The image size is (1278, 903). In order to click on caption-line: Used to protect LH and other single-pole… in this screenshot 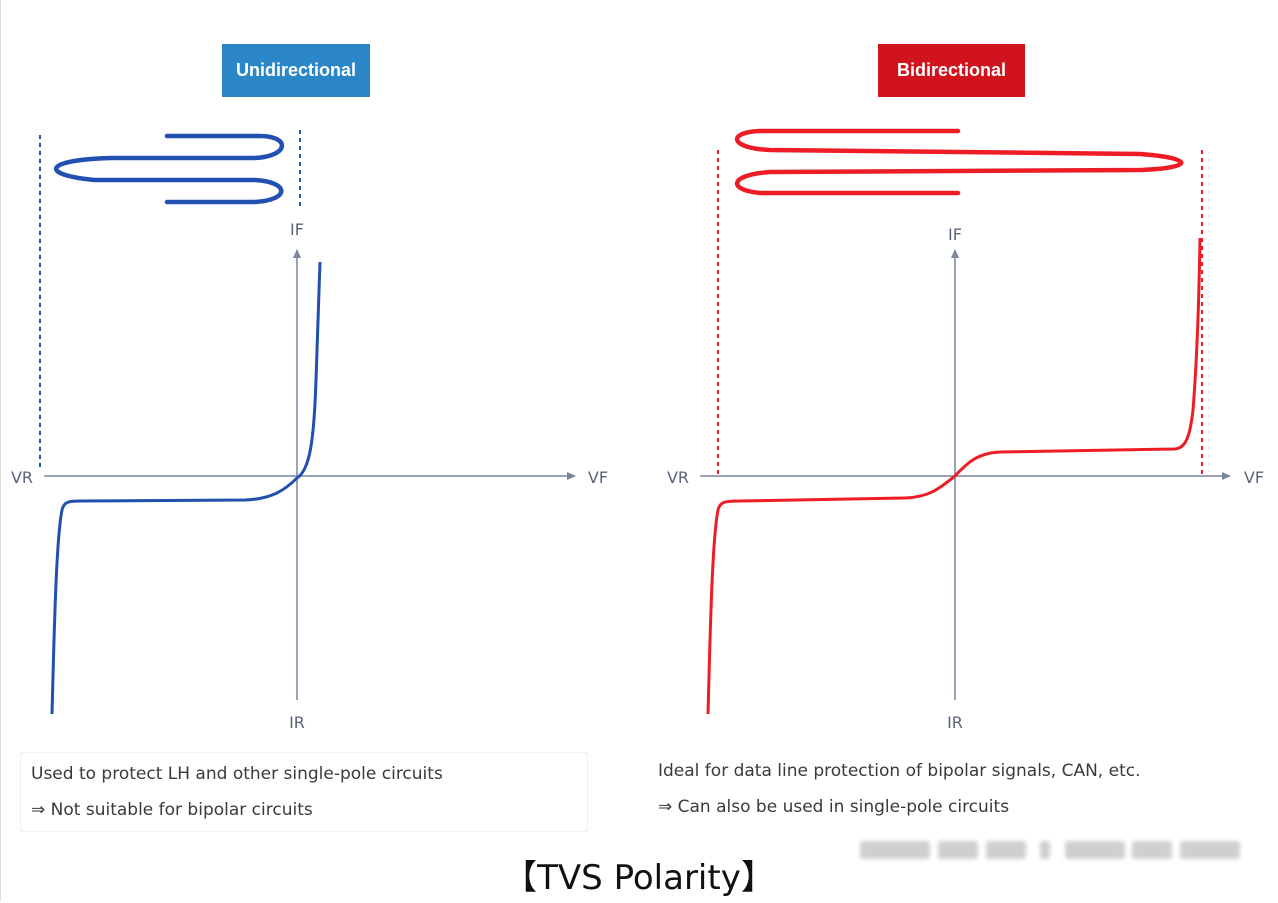, I will do `click(237, 774)`.